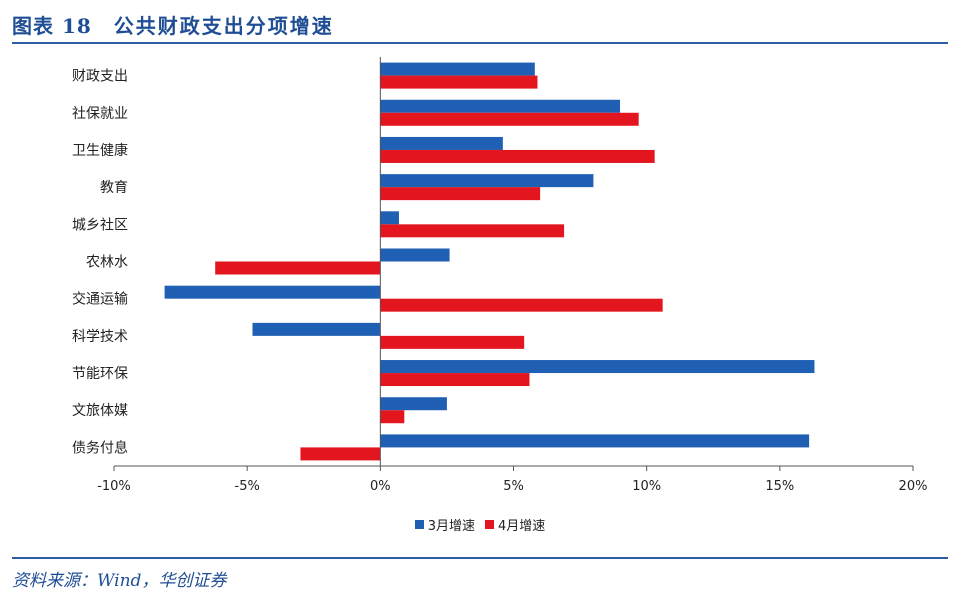 This screenshot has height=603, width=960. Describe the element at coordinates (100, 114) in the screenshot. I see `category-label: 社保就业` at that location.